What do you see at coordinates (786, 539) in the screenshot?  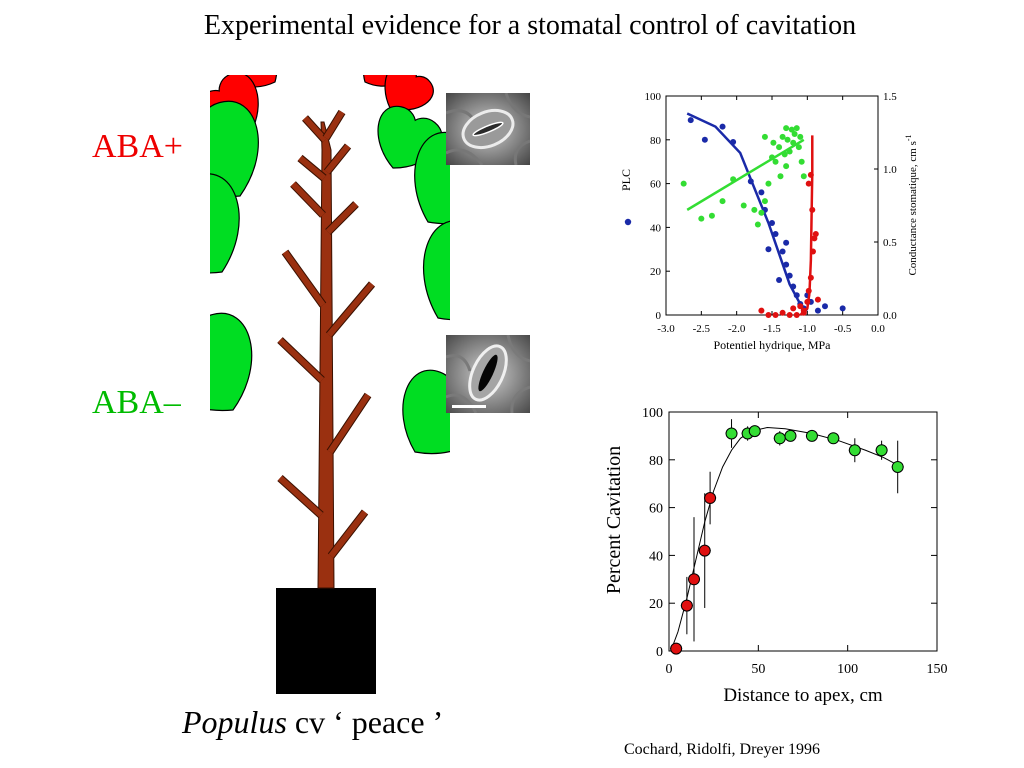 I see `fit-curve` at bounding box center [786, 539].